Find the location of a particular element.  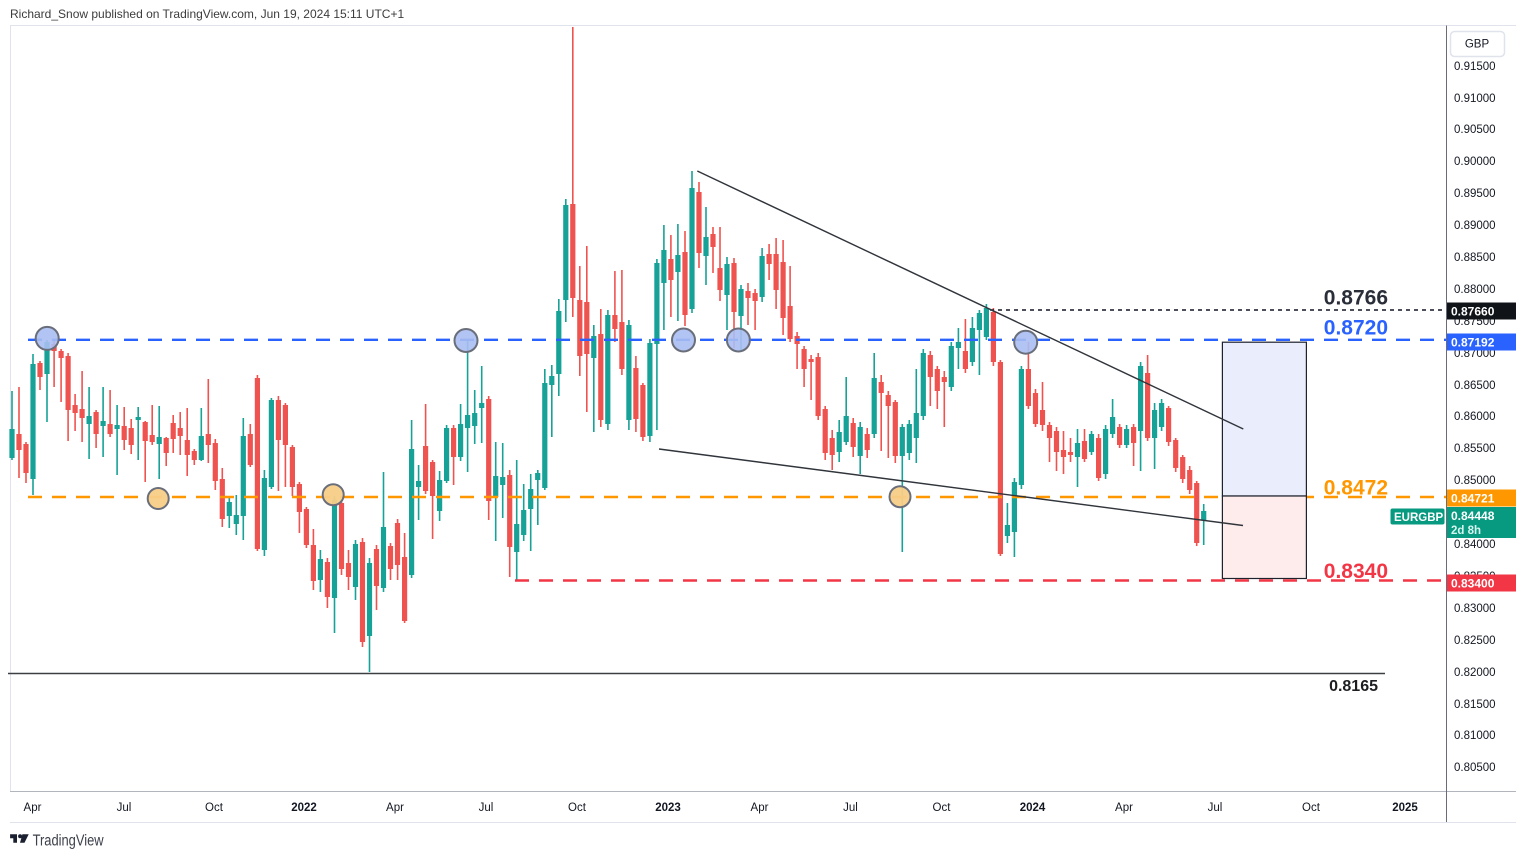

svg-text: 0.87660 is located at coordinates (1473, 312).